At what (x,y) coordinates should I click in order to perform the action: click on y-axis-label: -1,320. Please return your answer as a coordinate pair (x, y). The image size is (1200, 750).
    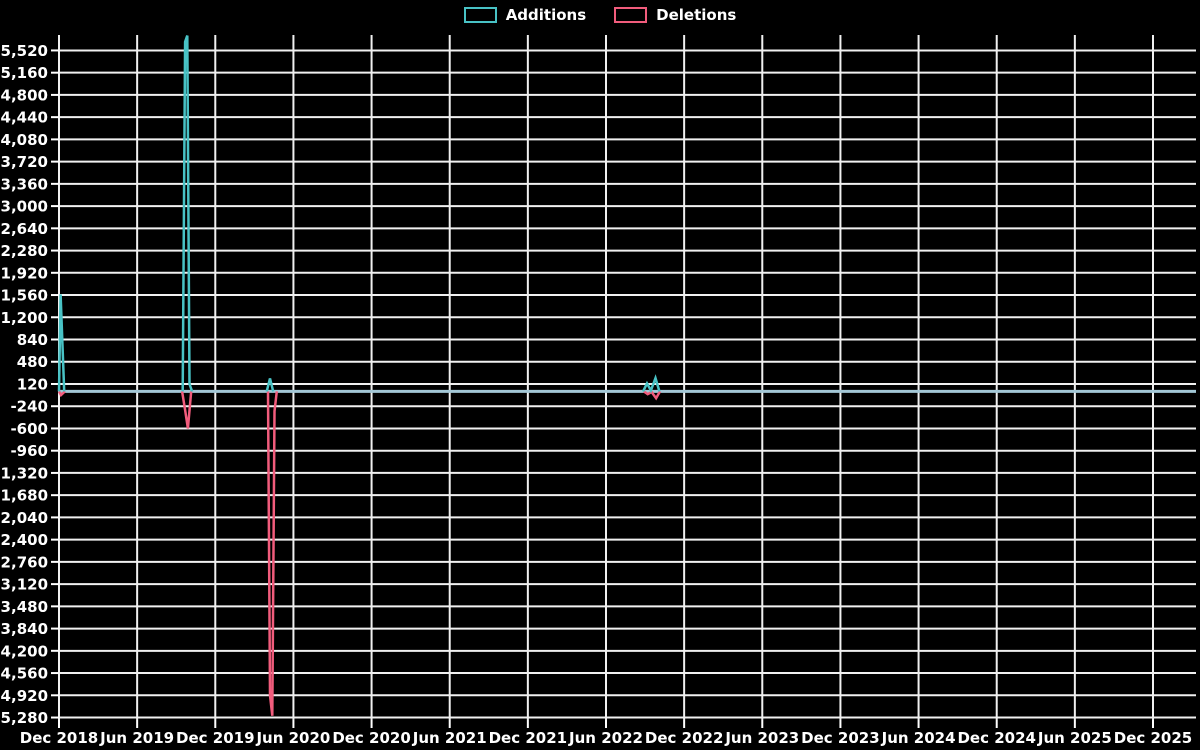
    Looking at the image, I should click on (24, 473).